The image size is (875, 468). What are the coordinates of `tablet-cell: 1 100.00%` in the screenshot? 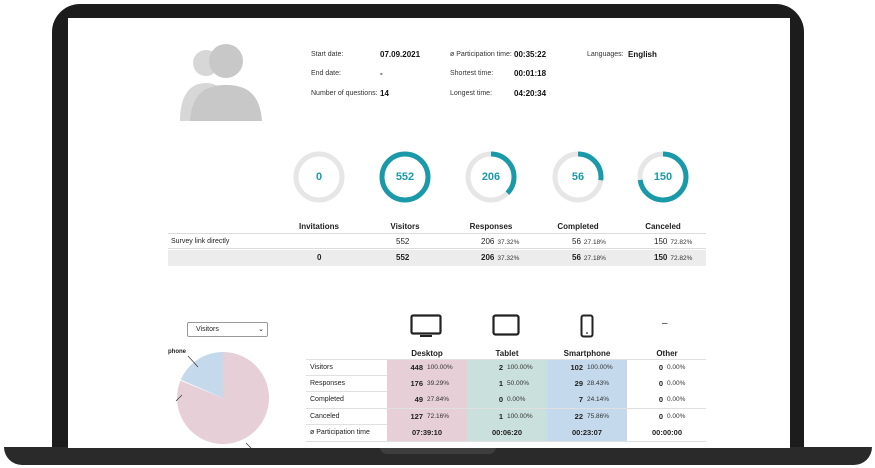 It's located at (507, 416).